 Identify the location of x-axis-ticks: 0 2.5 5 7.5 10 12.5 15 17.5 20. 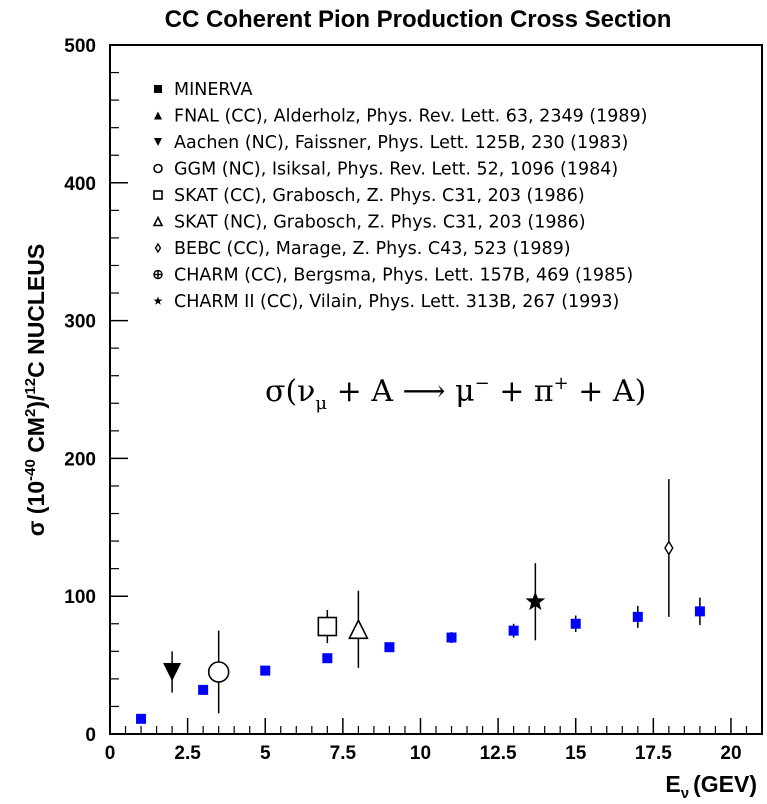
(434, 741).